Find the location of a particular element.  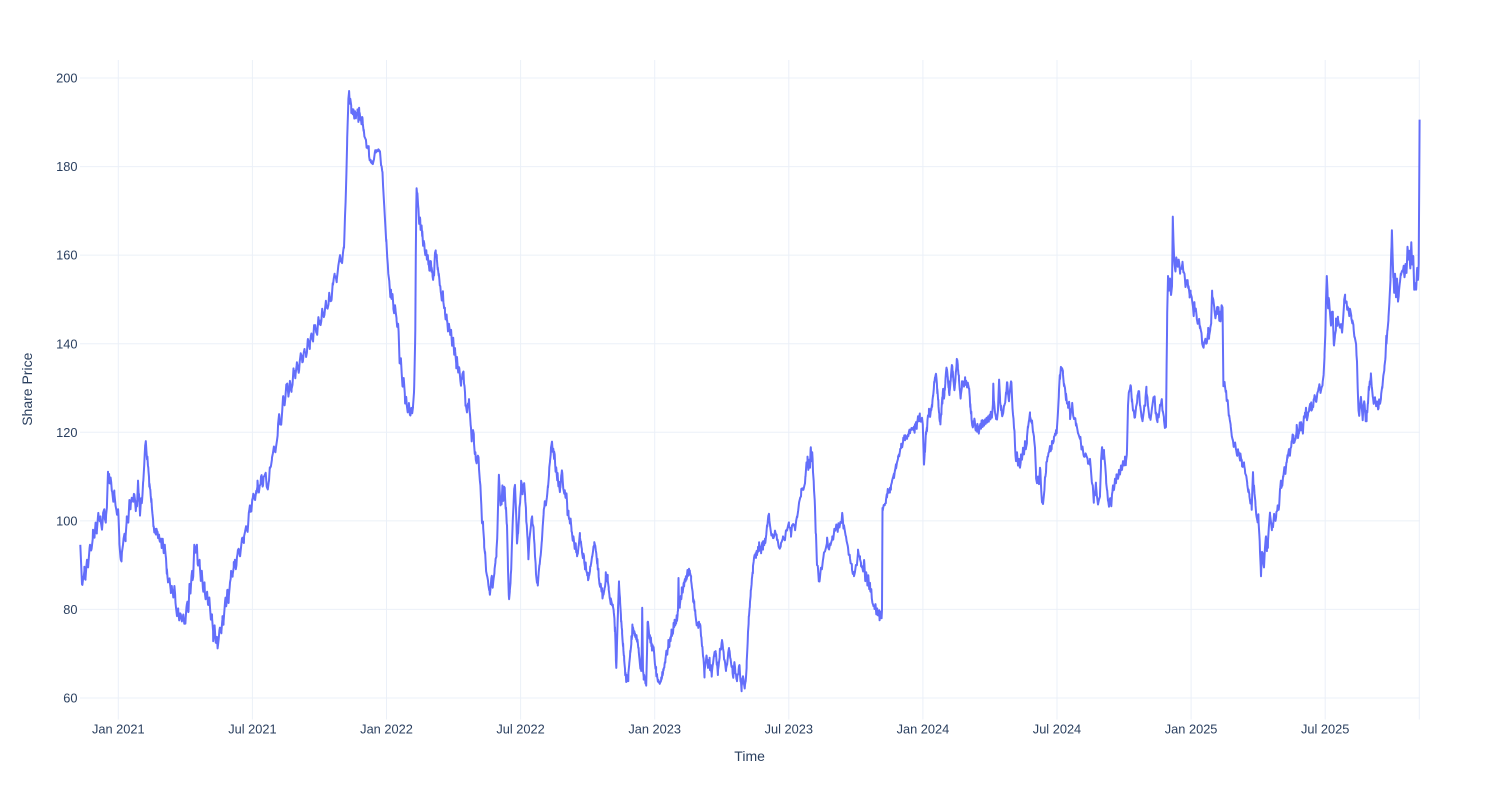

svg-text: 80 is located at coordinates (70, 609).